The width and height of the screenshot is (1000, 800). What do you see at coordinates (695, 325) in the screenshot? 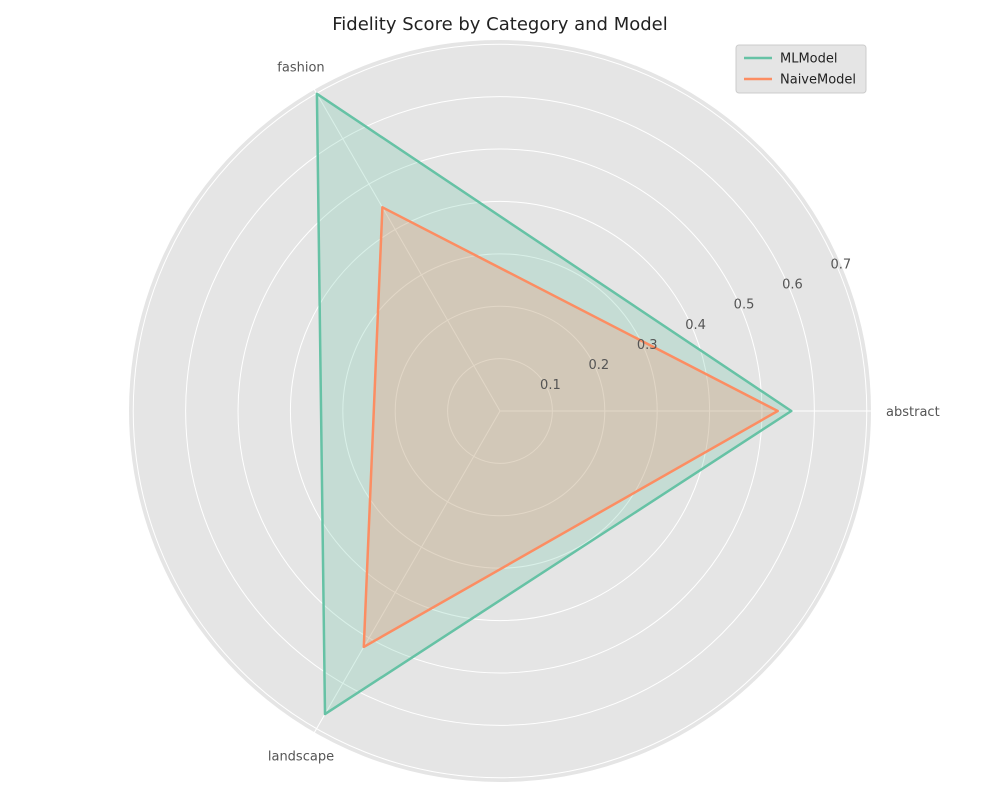
I see `r-tick-label-0.4: 0.4` at bounding box center [695, 325].